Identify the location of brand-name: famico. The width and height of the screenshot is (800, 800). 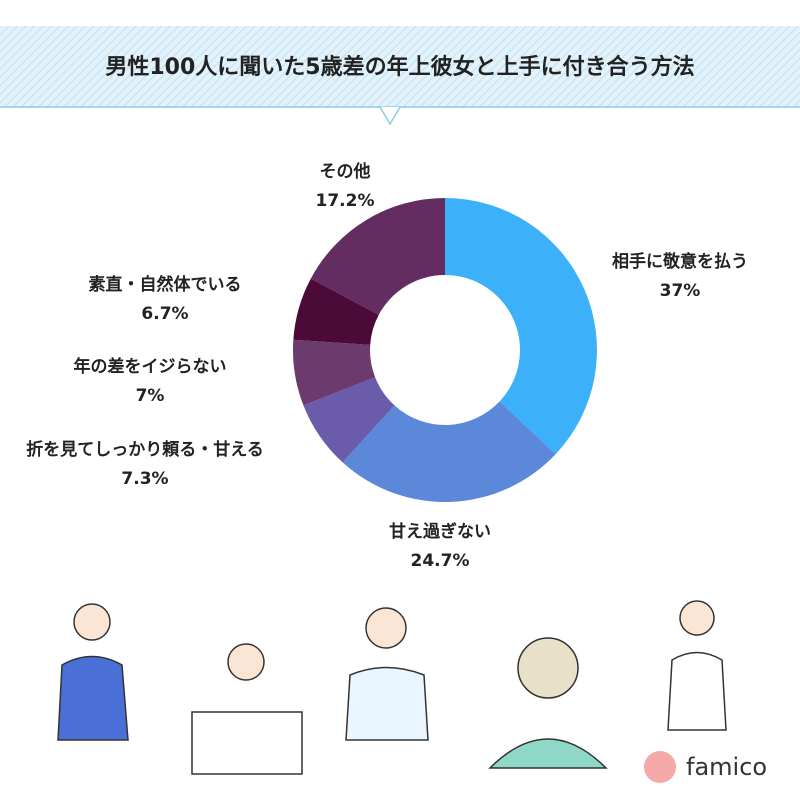
(726, 767).